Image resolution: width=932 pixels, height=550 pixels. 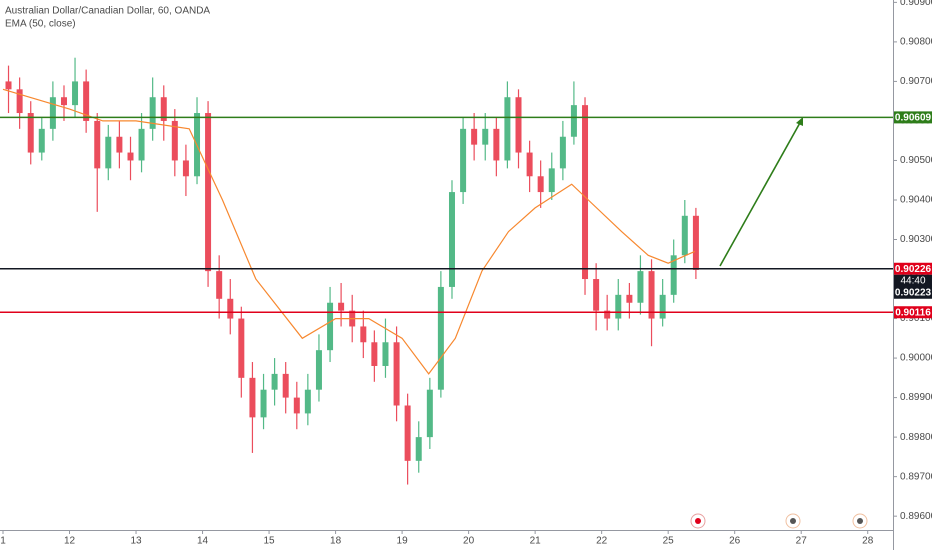 I want to click on x-tick-label: 1, so click(x=3, y=541).